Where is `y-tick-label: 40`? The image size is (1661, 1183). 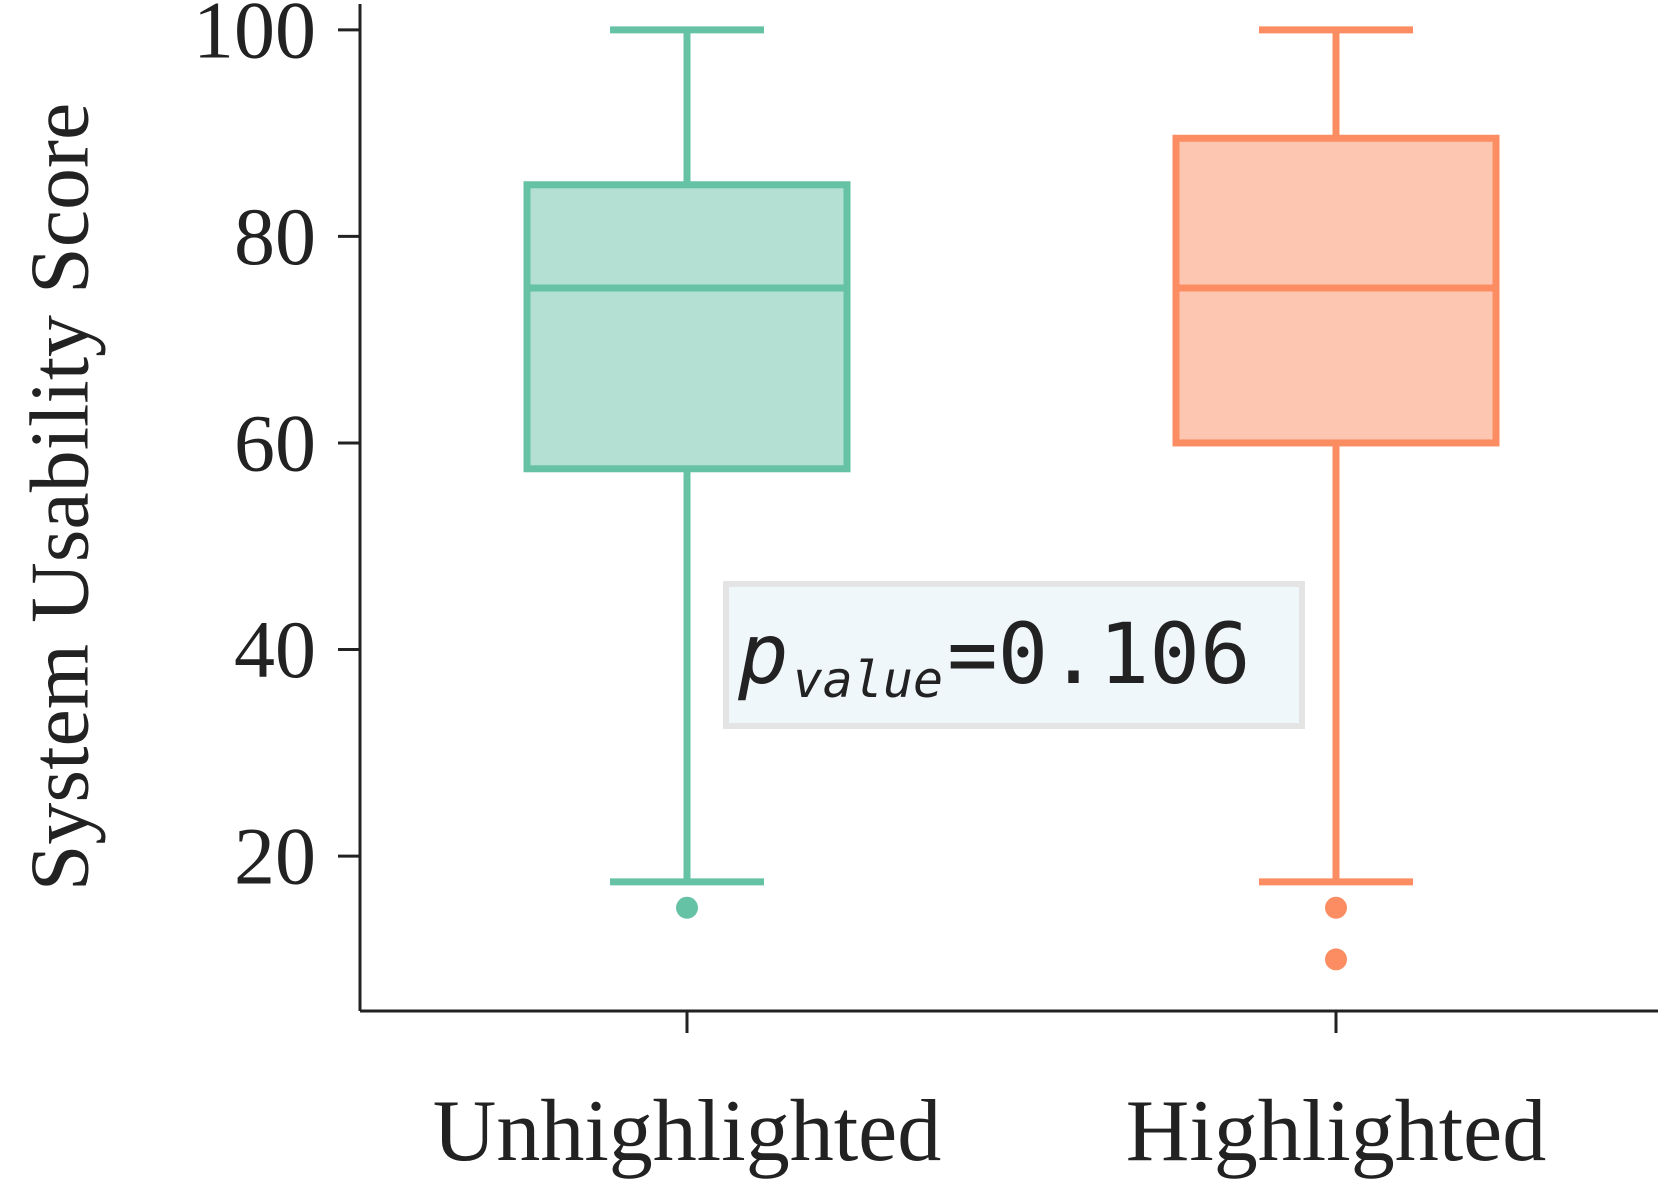 y-tick-label: 40 is located at coordinates (275, 649).